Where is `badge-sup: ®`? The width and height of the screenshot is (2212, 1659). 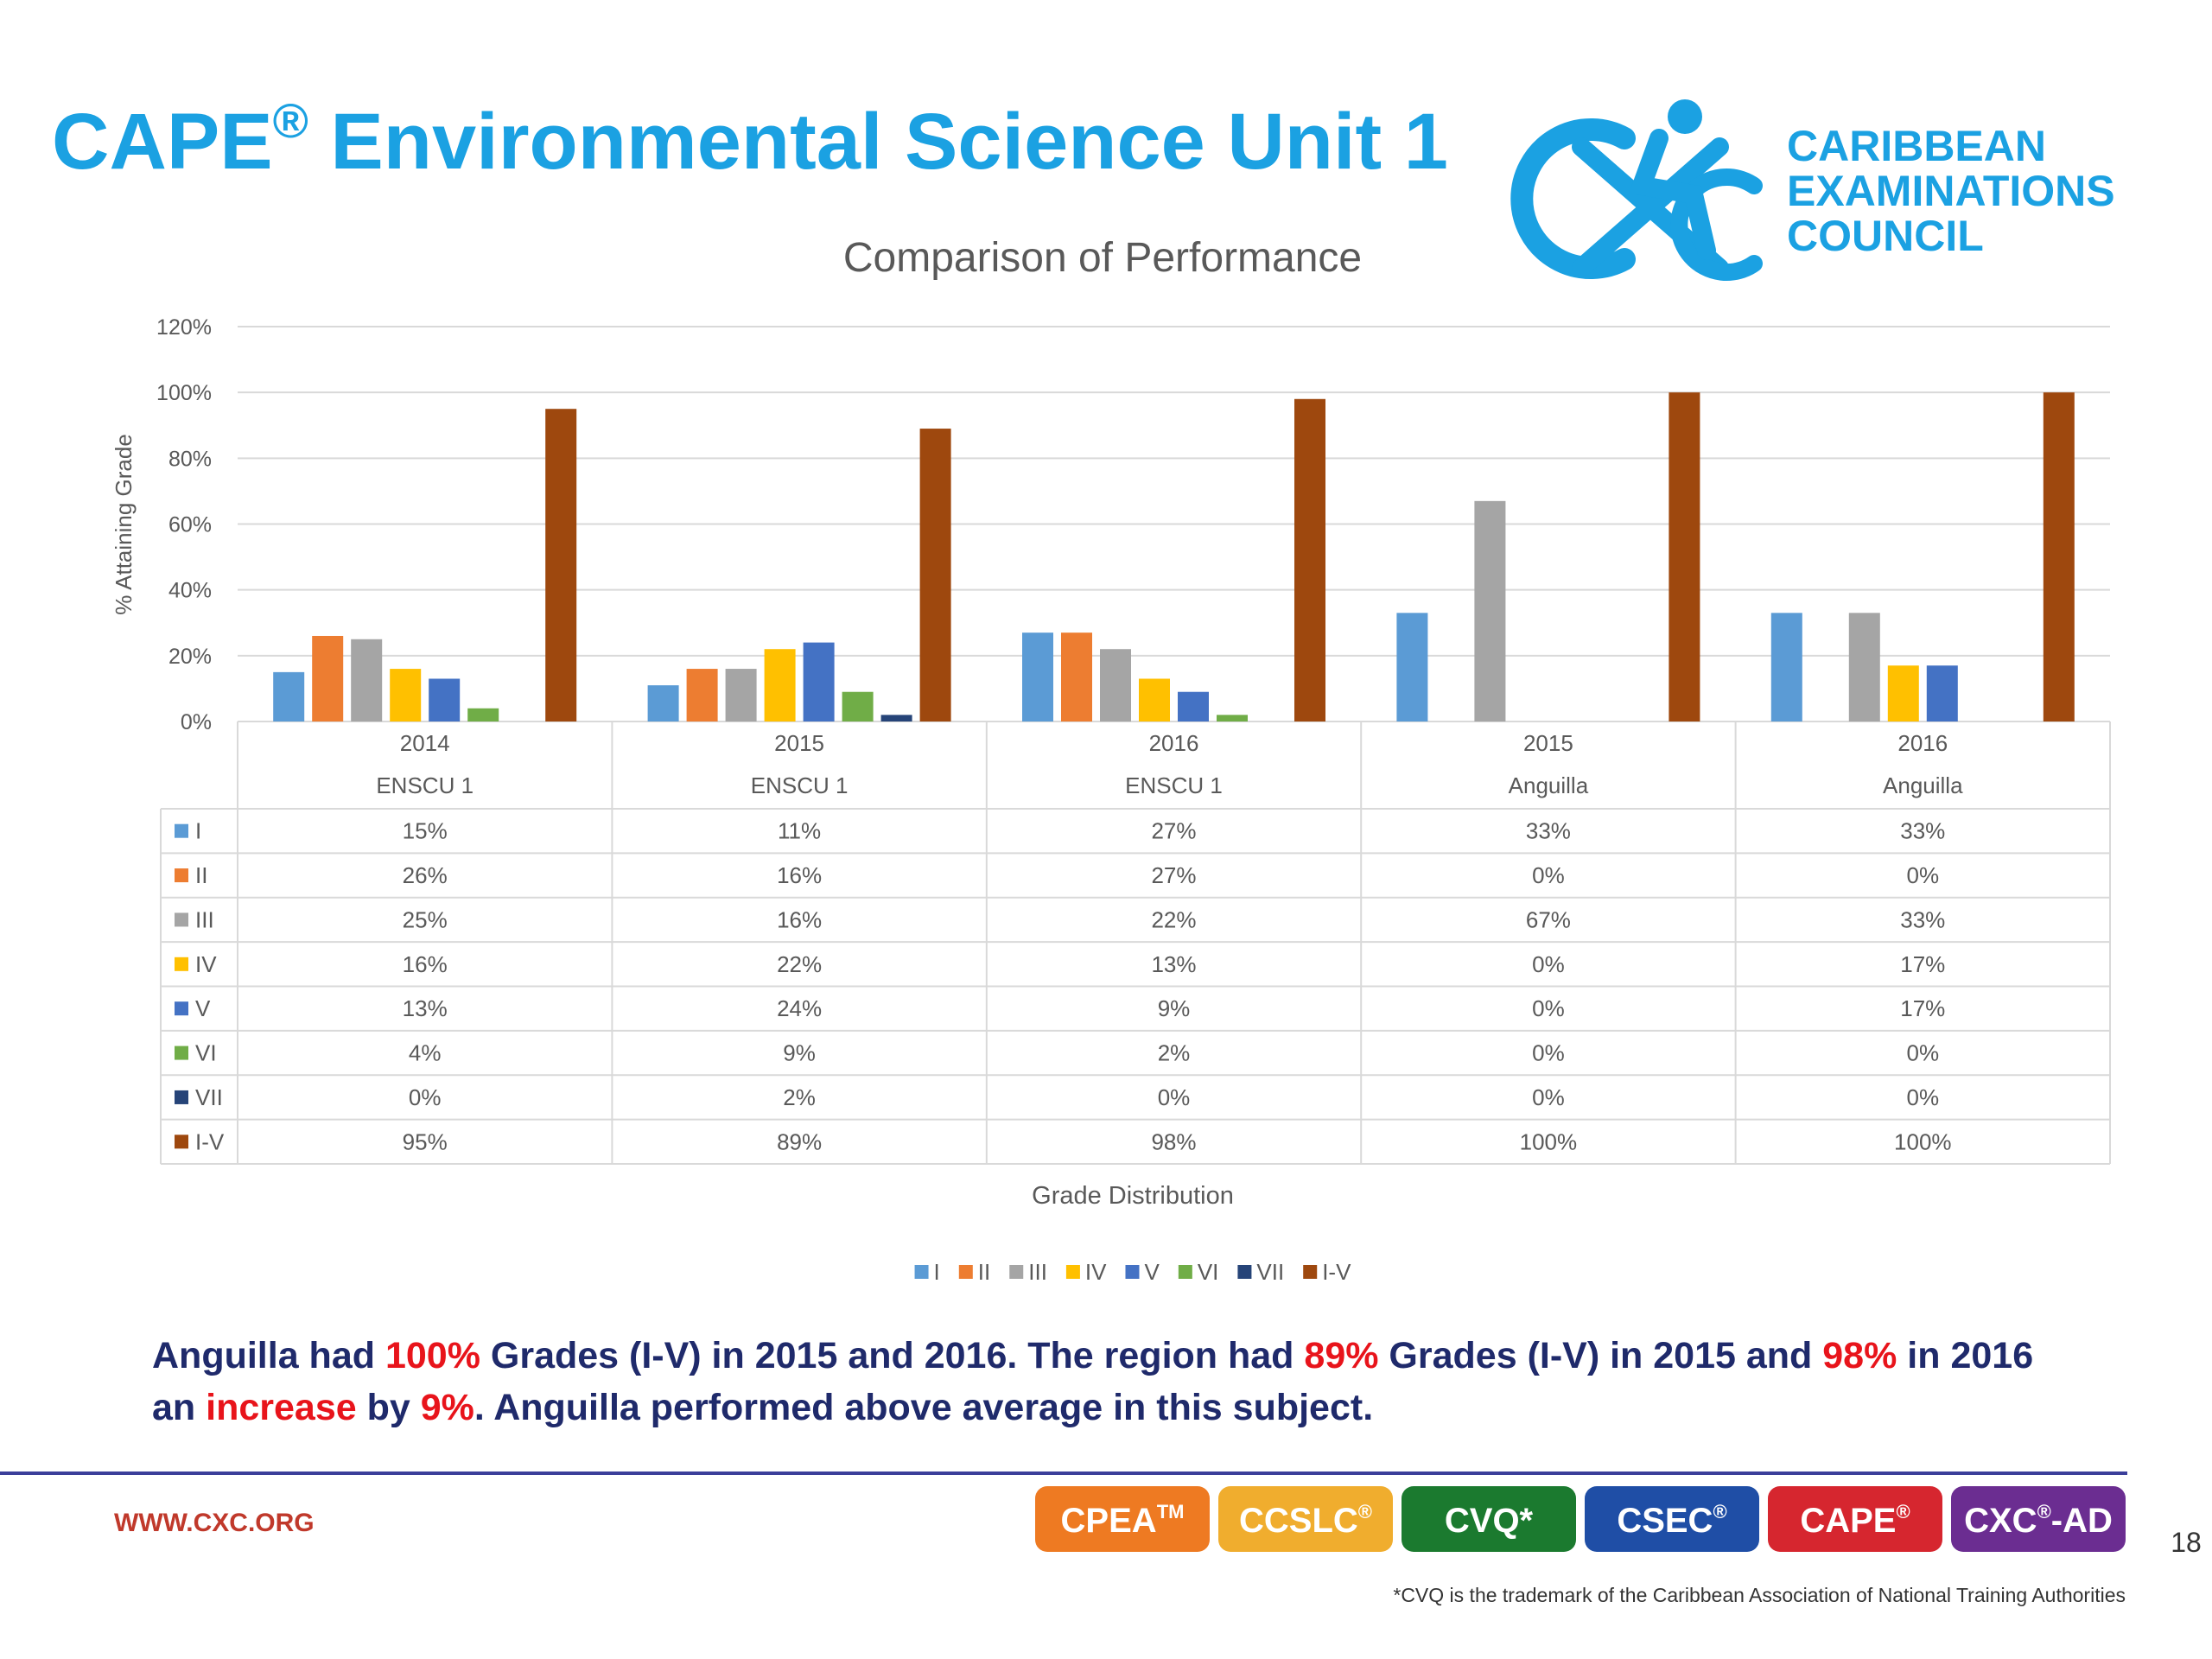 badge-sup: ® is located at coordinates (1365, 1511).